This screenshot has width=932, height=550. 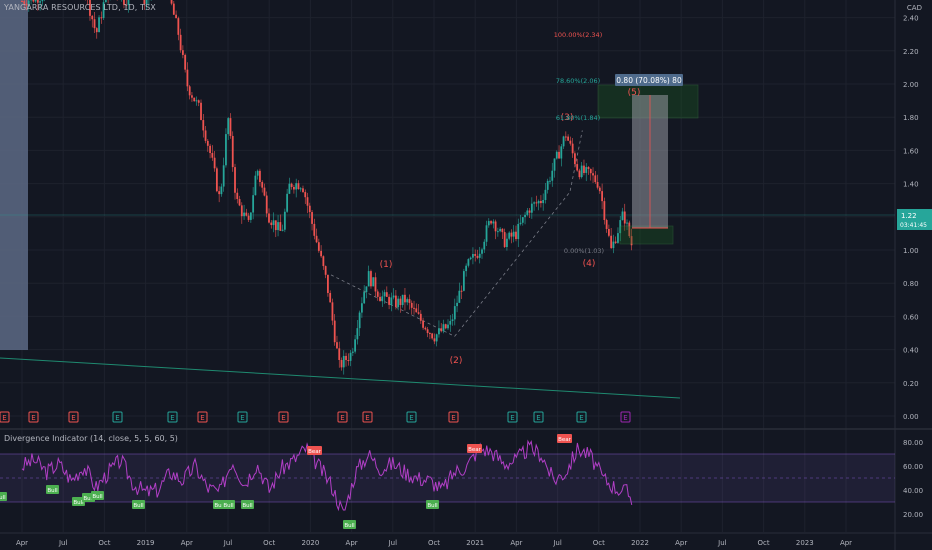 What do you see at coordinates (310, 543) in the screenshot?
I see `x-tick-label: 2020` at bounding box center [310, 543].